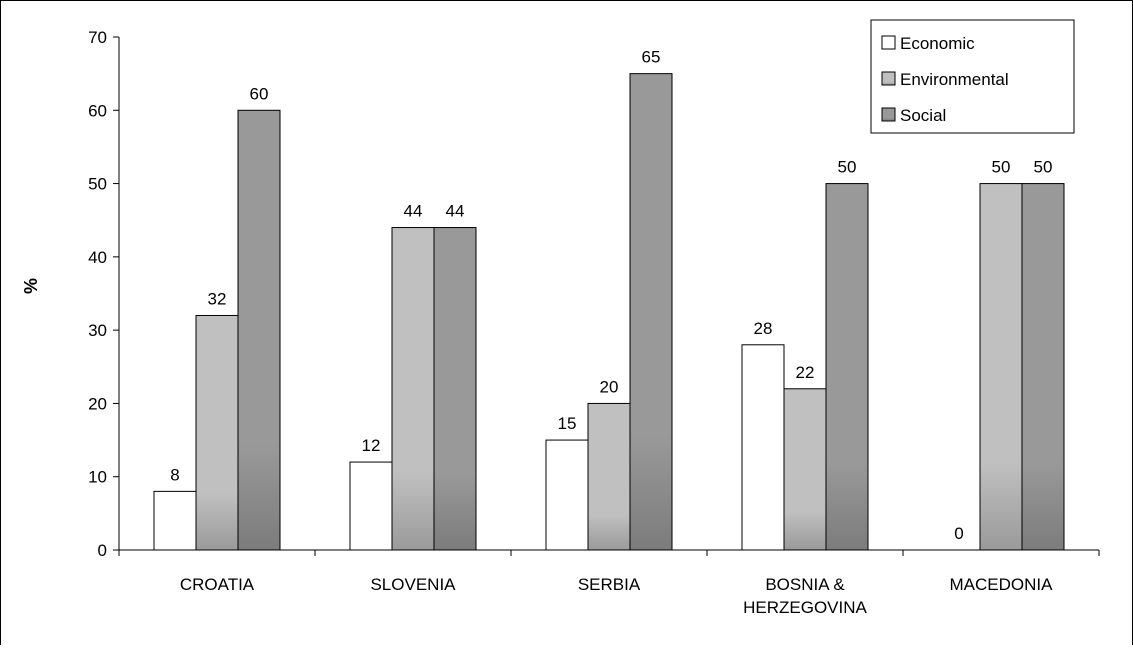  I want to click on legend-swatch-economic, so click(888, 42).